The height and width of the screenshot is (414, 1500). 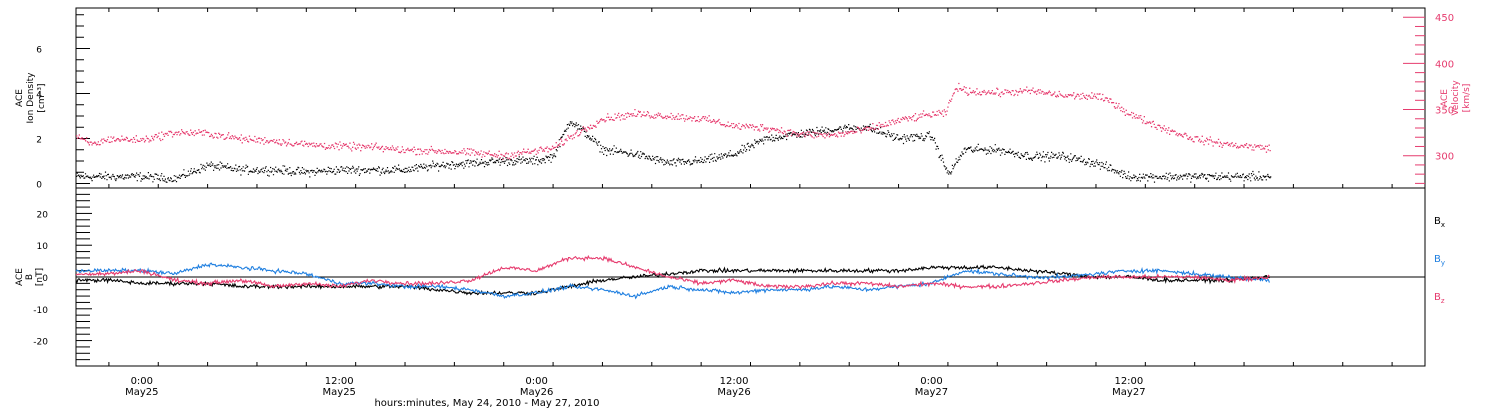 I want to click on density-axis-label: [cm⁻³], so click(x=42, y=97).